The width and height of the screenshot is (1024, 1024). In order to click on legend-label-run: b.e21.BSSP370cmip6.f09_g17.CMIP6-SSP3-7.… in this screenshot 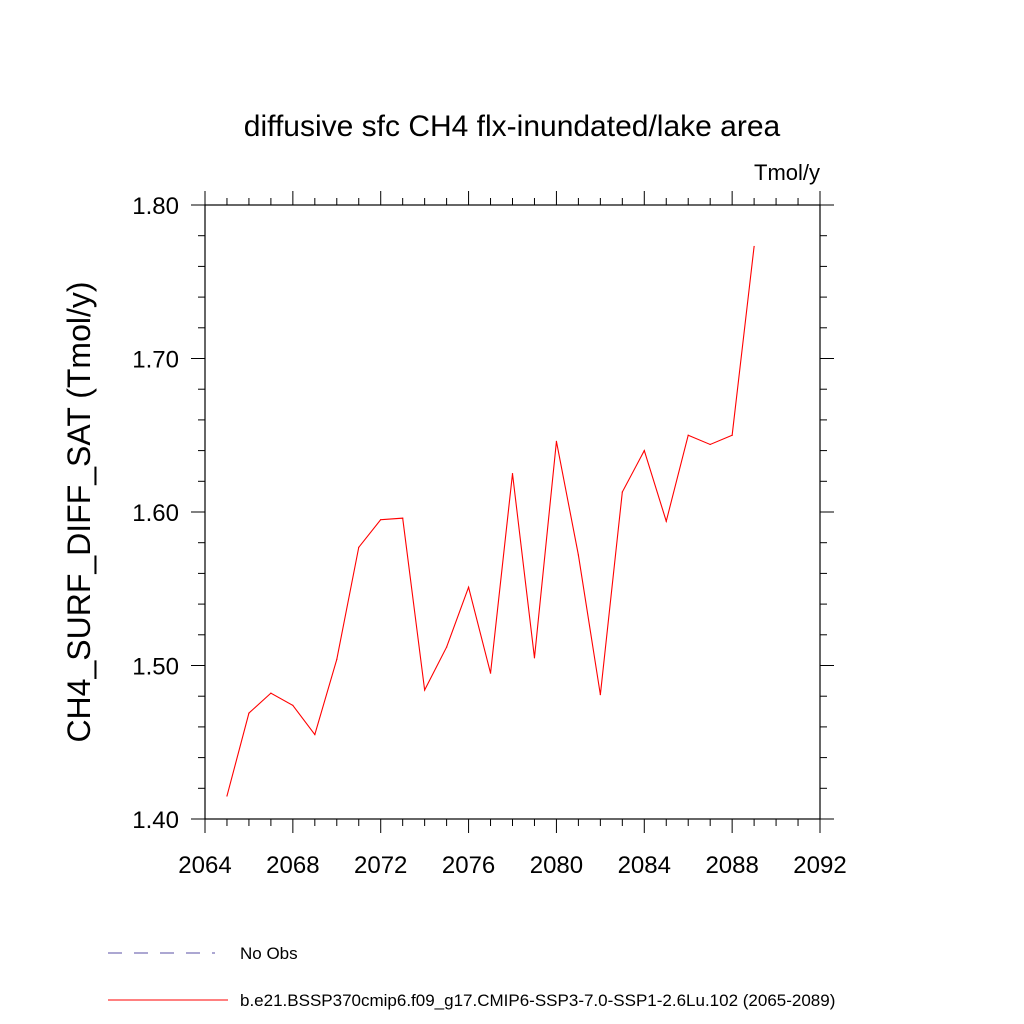, I will do `click(537, 1000)`.